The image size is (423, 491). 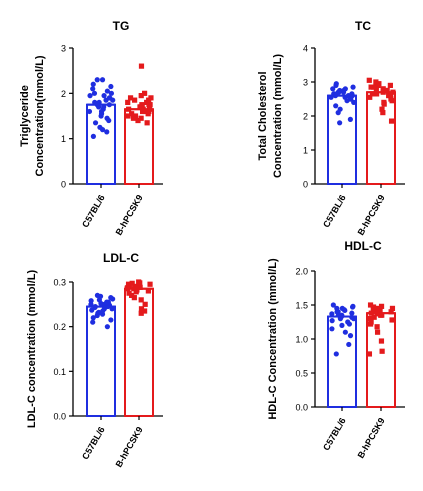 I want to click on y-axis-label: Triglyceride, so click(x=25, y=116).